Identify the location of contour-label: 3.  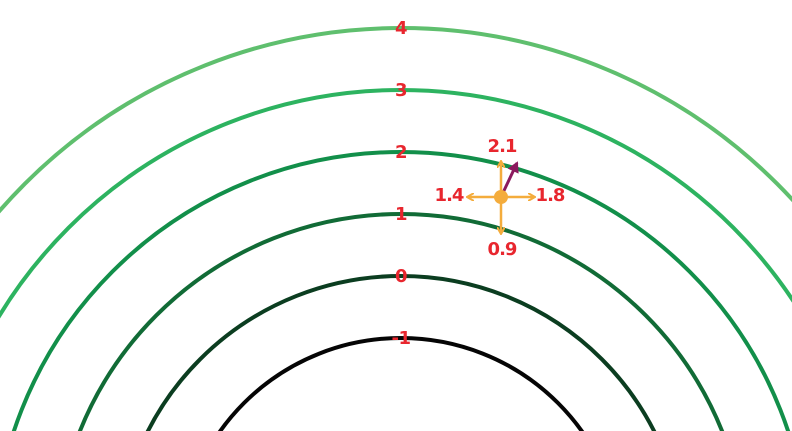
(401, 90).